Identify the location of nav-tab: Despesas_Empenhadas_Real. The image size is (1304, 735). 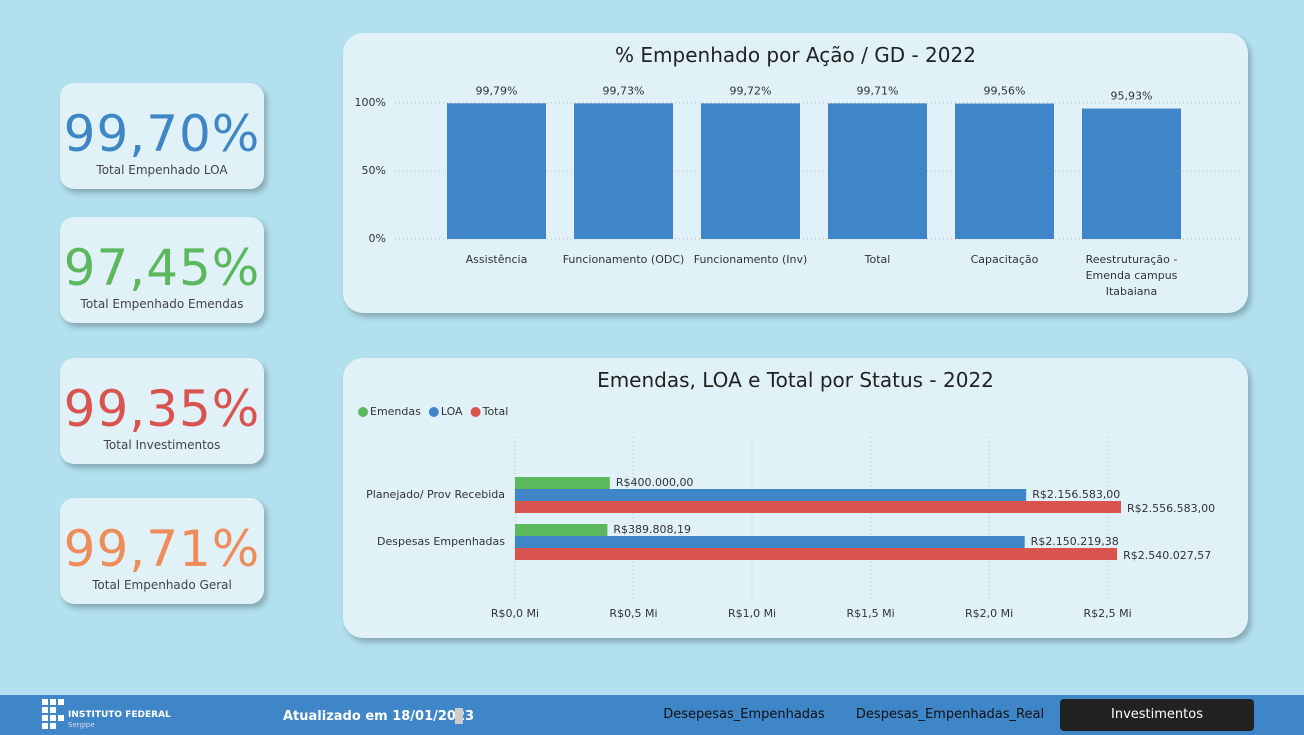
(950, 714).